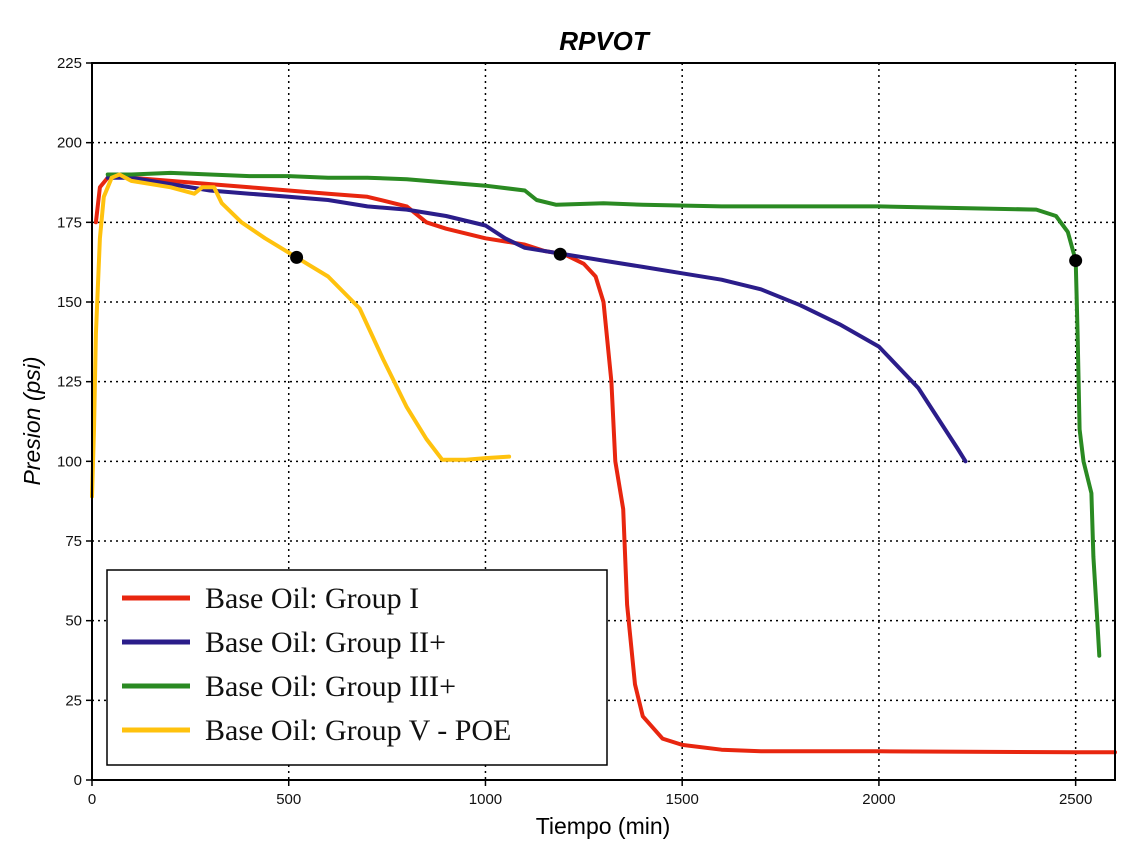 This screenshot has width=1146, height=859. Describe the element at coordinates (69, 63) in the screenshot. I see `y-tick-label: 225` at that location.